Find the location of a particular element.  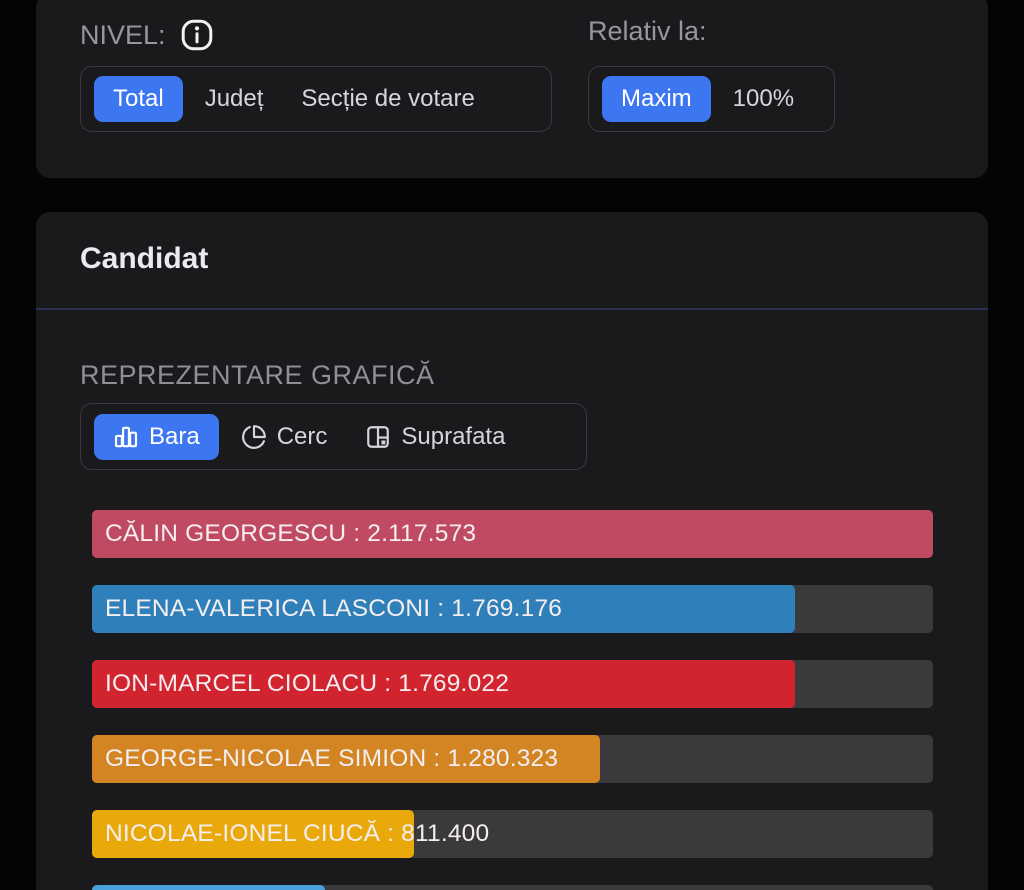

relativ-label: Relativ la: is located at coordinates (647, 31).